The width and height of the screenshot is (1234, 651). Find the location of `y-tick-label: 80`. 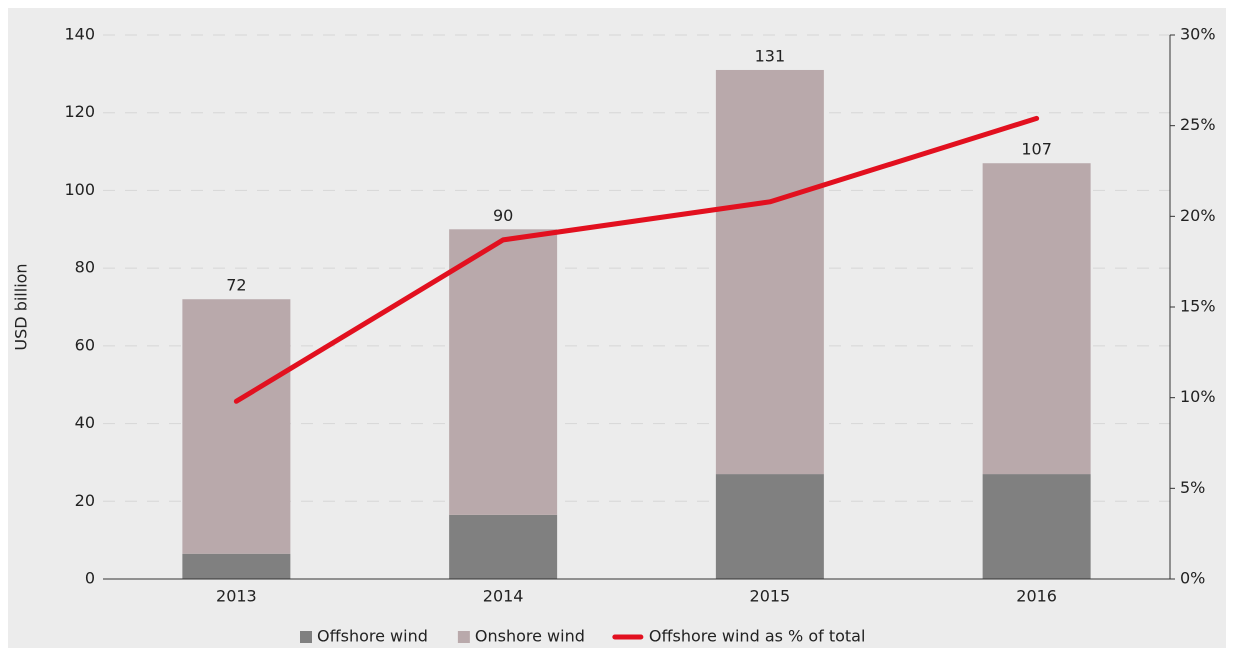

y-tick-label: 80 is located at coordinates (85, 267).